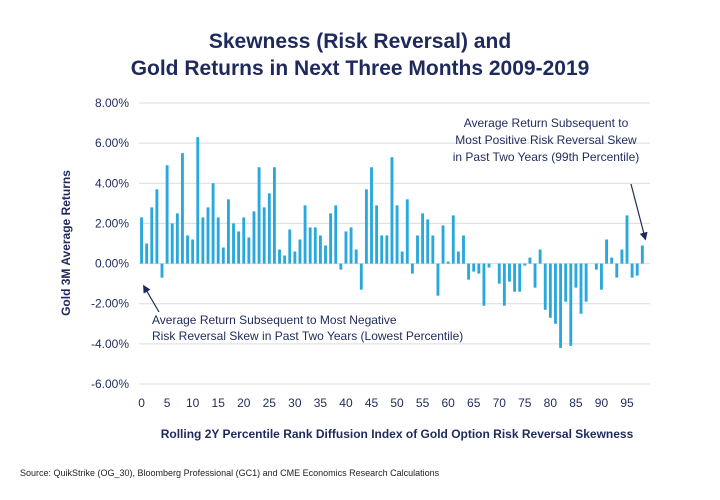  What do you see at coordinates (474, 403) in the screenshot?
I see `x-tick-label: 65` at bounding box center [474, 403].